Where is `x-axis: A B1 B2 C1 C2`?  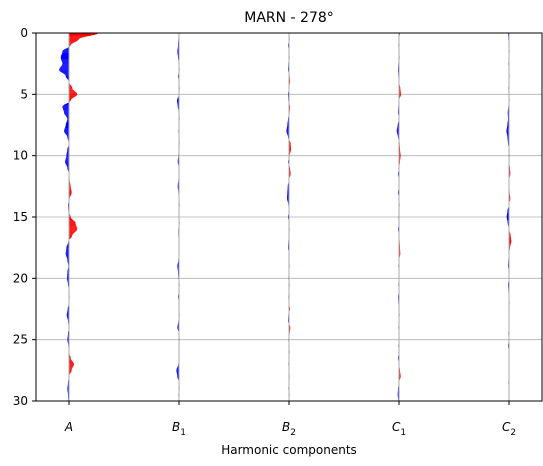 x-axis: A B1 B2 C1 C2 is located at coordinates (290, 419).